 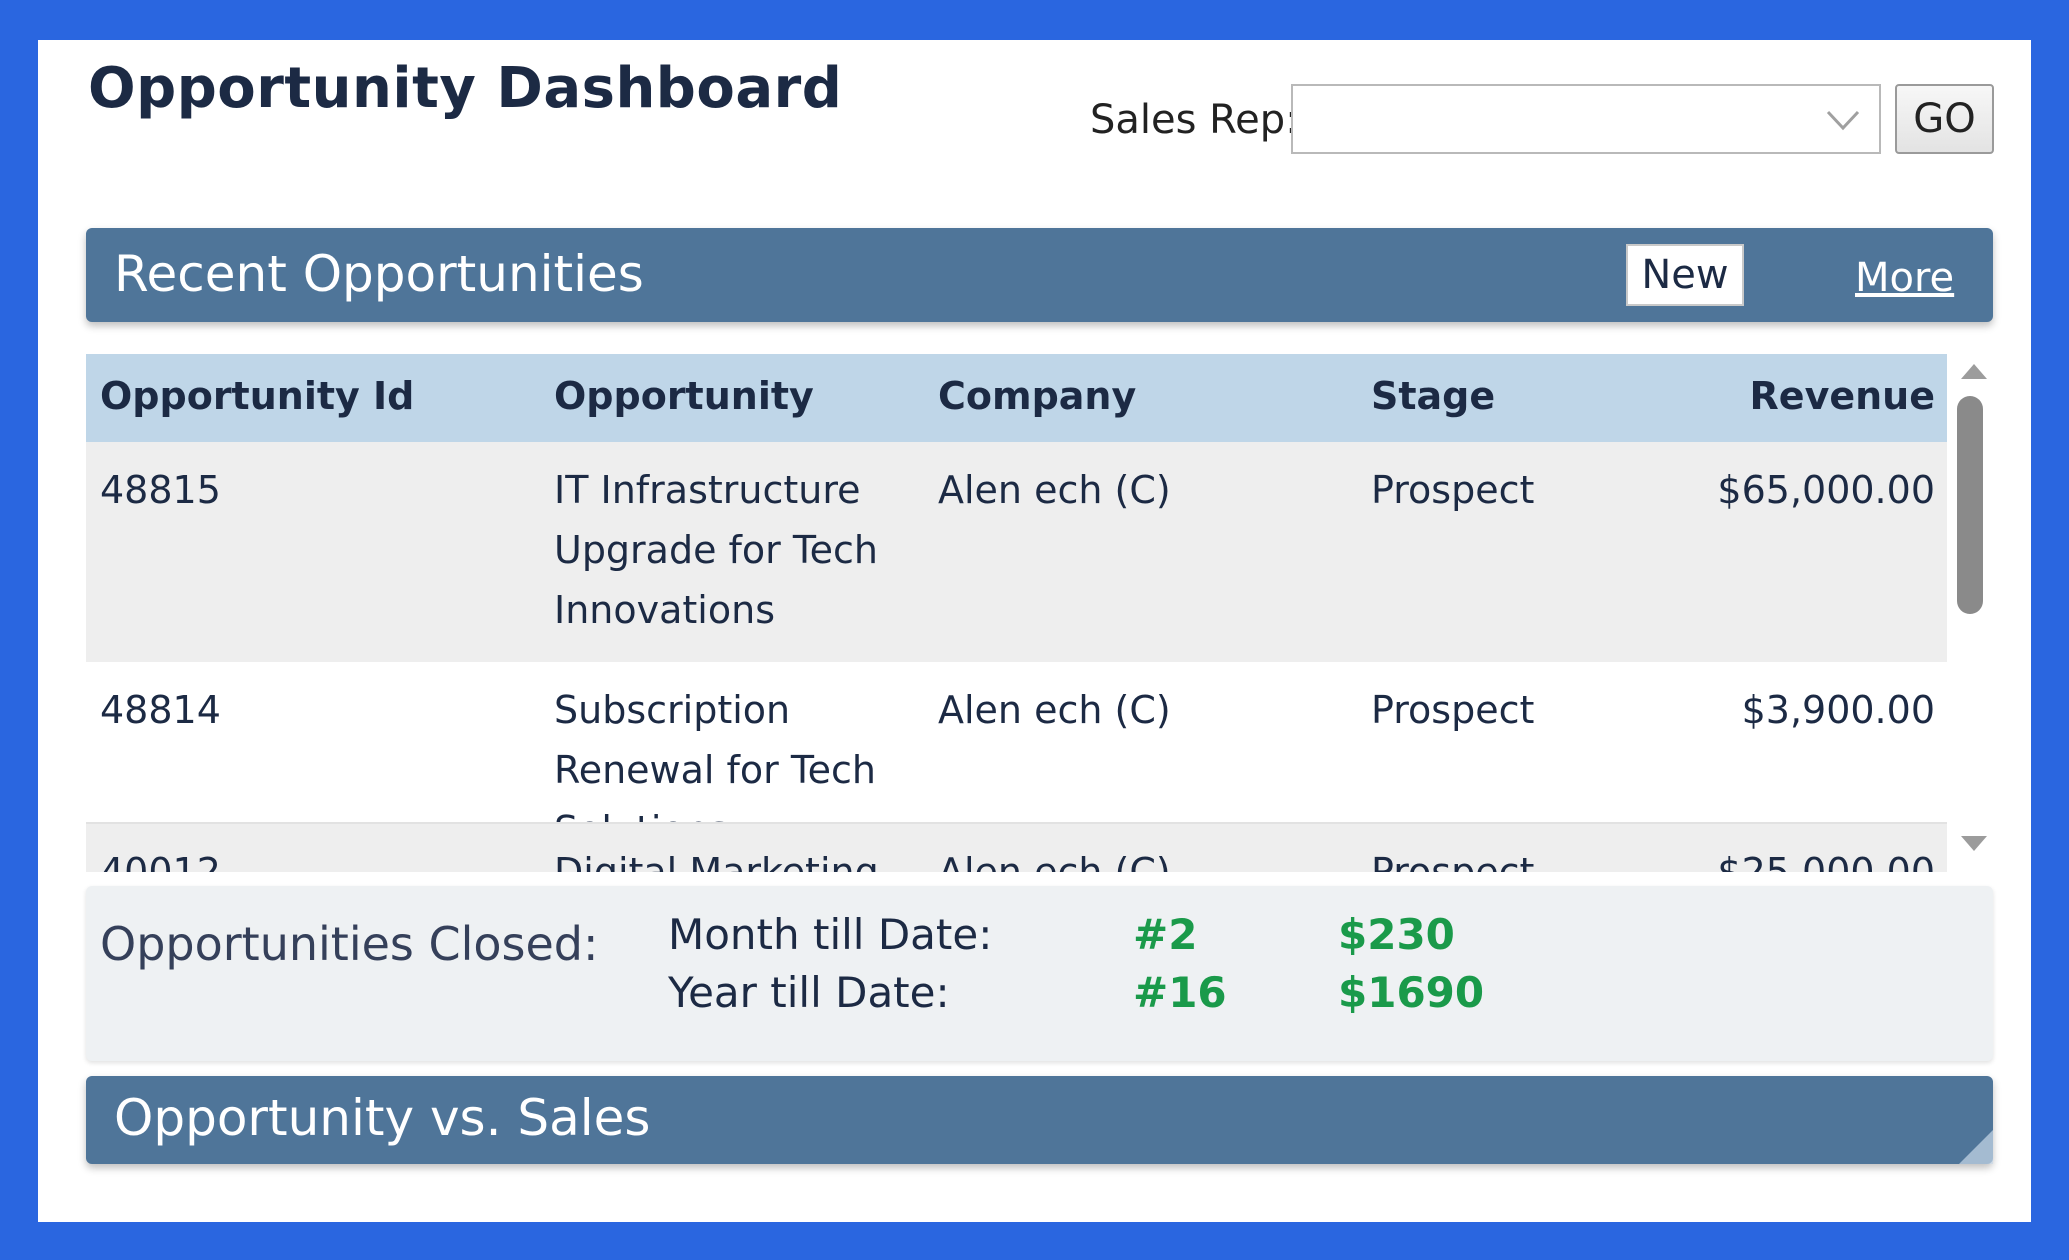 I want to click on cell-opportunity-id: 48814, so click(x=160, y=710).